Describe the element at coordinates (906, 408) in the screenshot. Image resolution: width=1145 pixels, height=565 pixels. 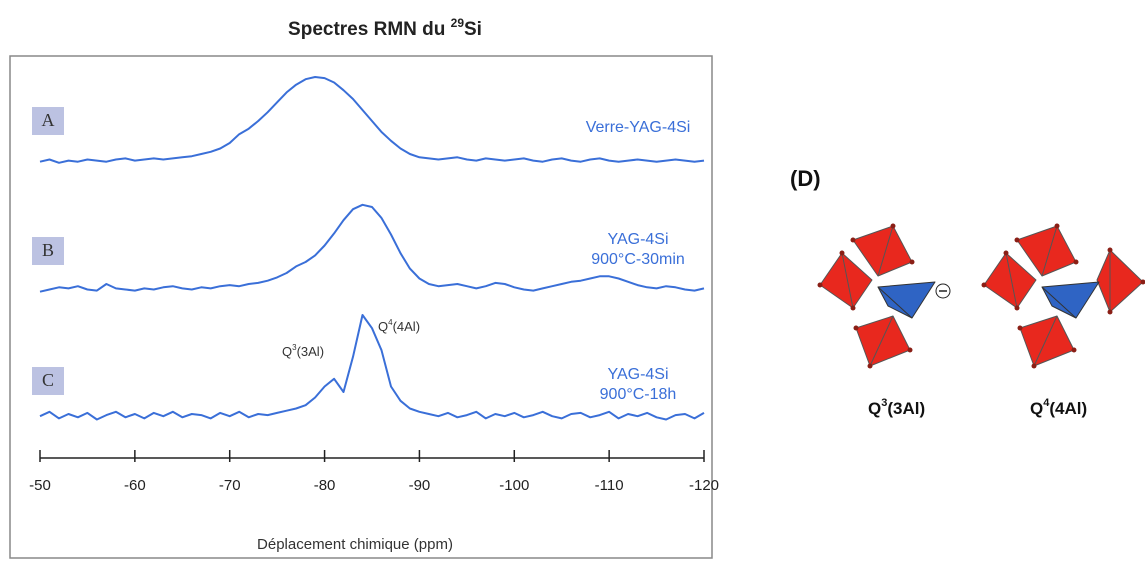
I see `struct-rest: (3Al)` at that location.